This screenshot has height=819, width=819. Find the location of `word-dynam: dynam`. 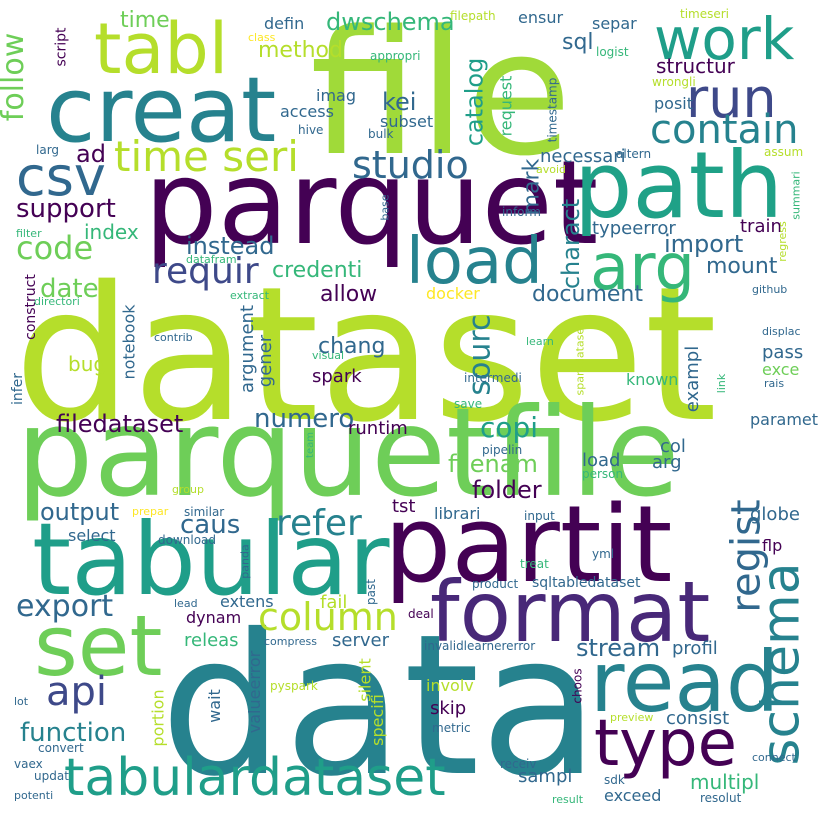

word-dynam: dynam is located at coordinates (214, 617).